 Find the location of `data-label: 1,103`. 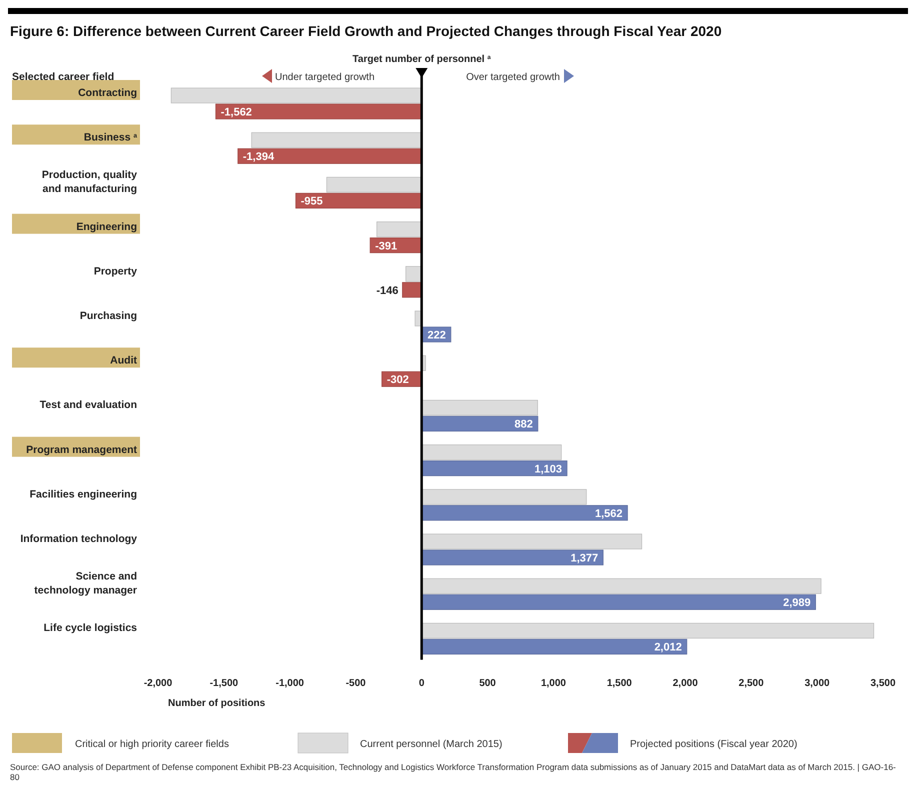

data-label: 1,103 is located at coordinates (548, 469).